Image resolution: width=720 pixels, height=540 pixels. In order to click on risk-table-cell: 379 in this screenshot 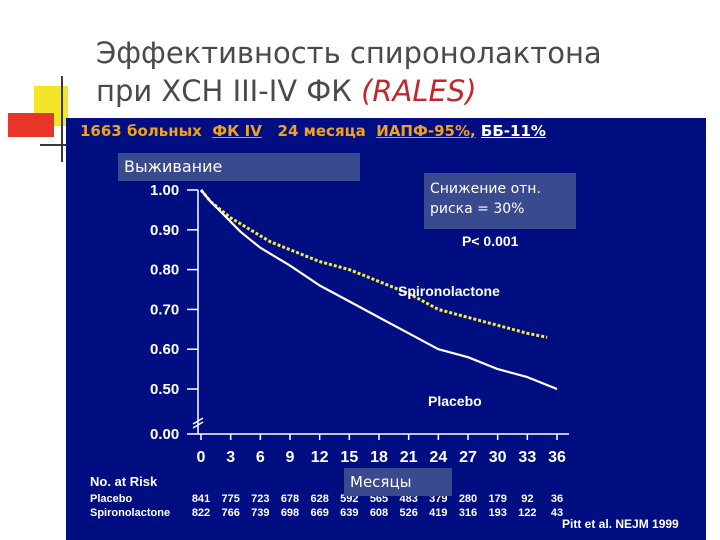, I will do `click(438, 499)`.